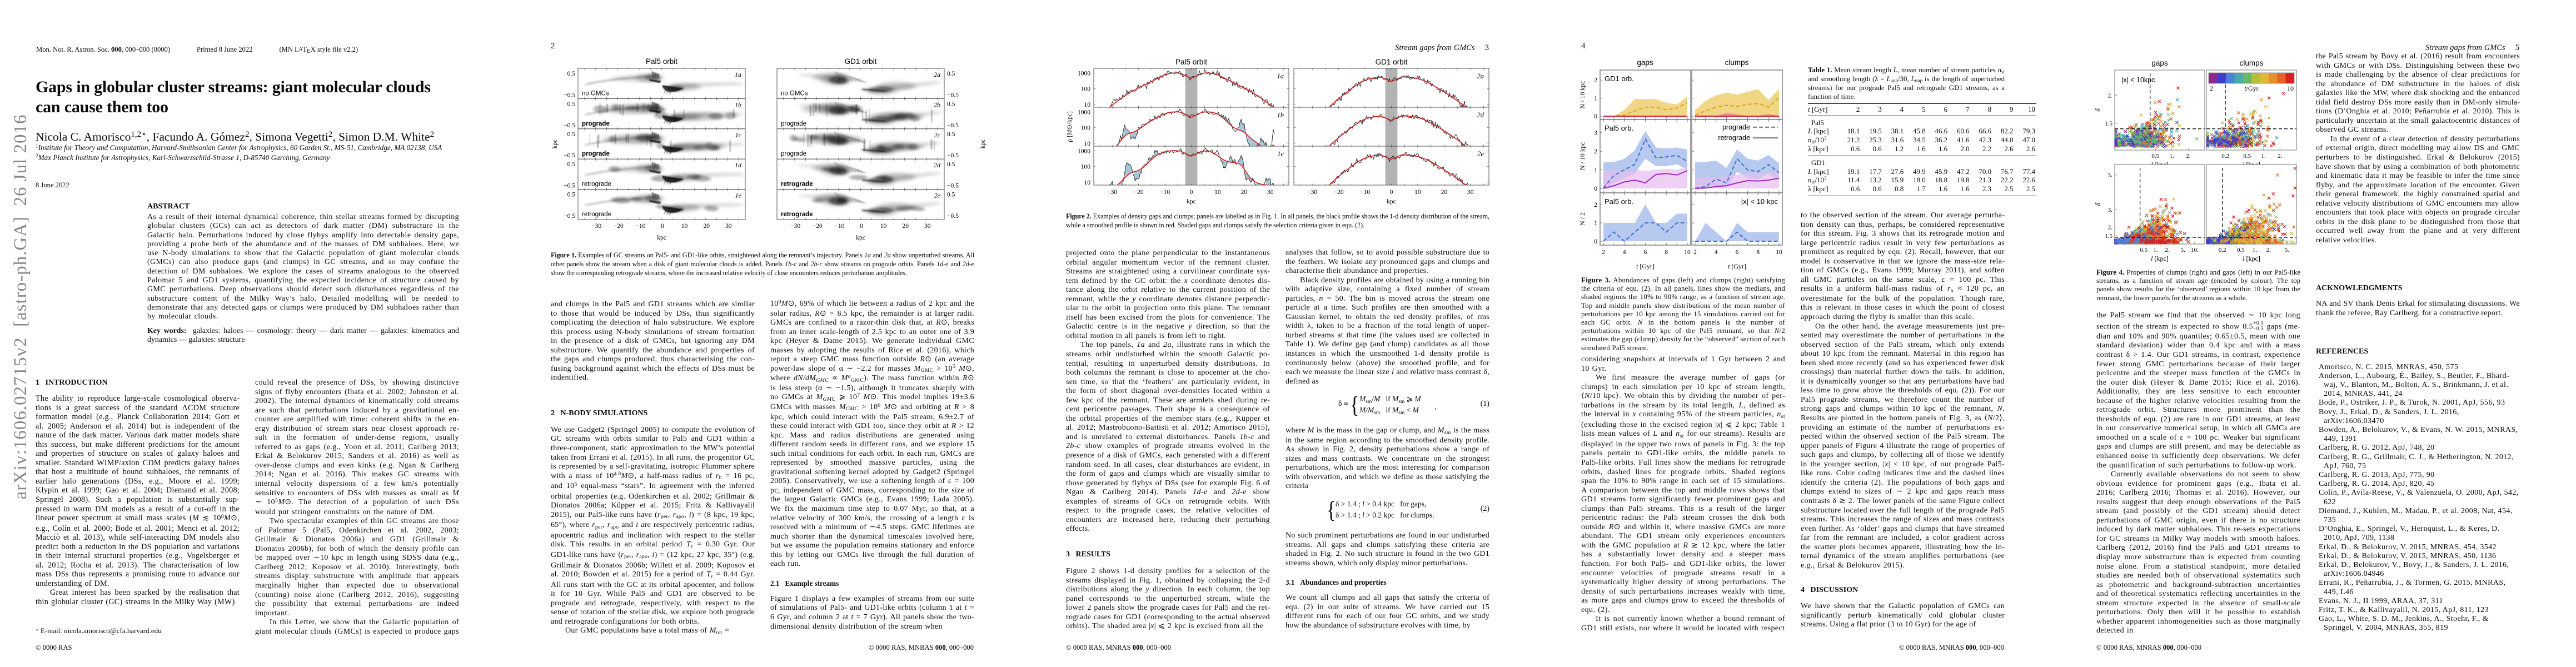  What do you see at coordinates (2287, 250) in the screenshot?
I see `svg-text: 5.` at bounding box center [2287, 250].